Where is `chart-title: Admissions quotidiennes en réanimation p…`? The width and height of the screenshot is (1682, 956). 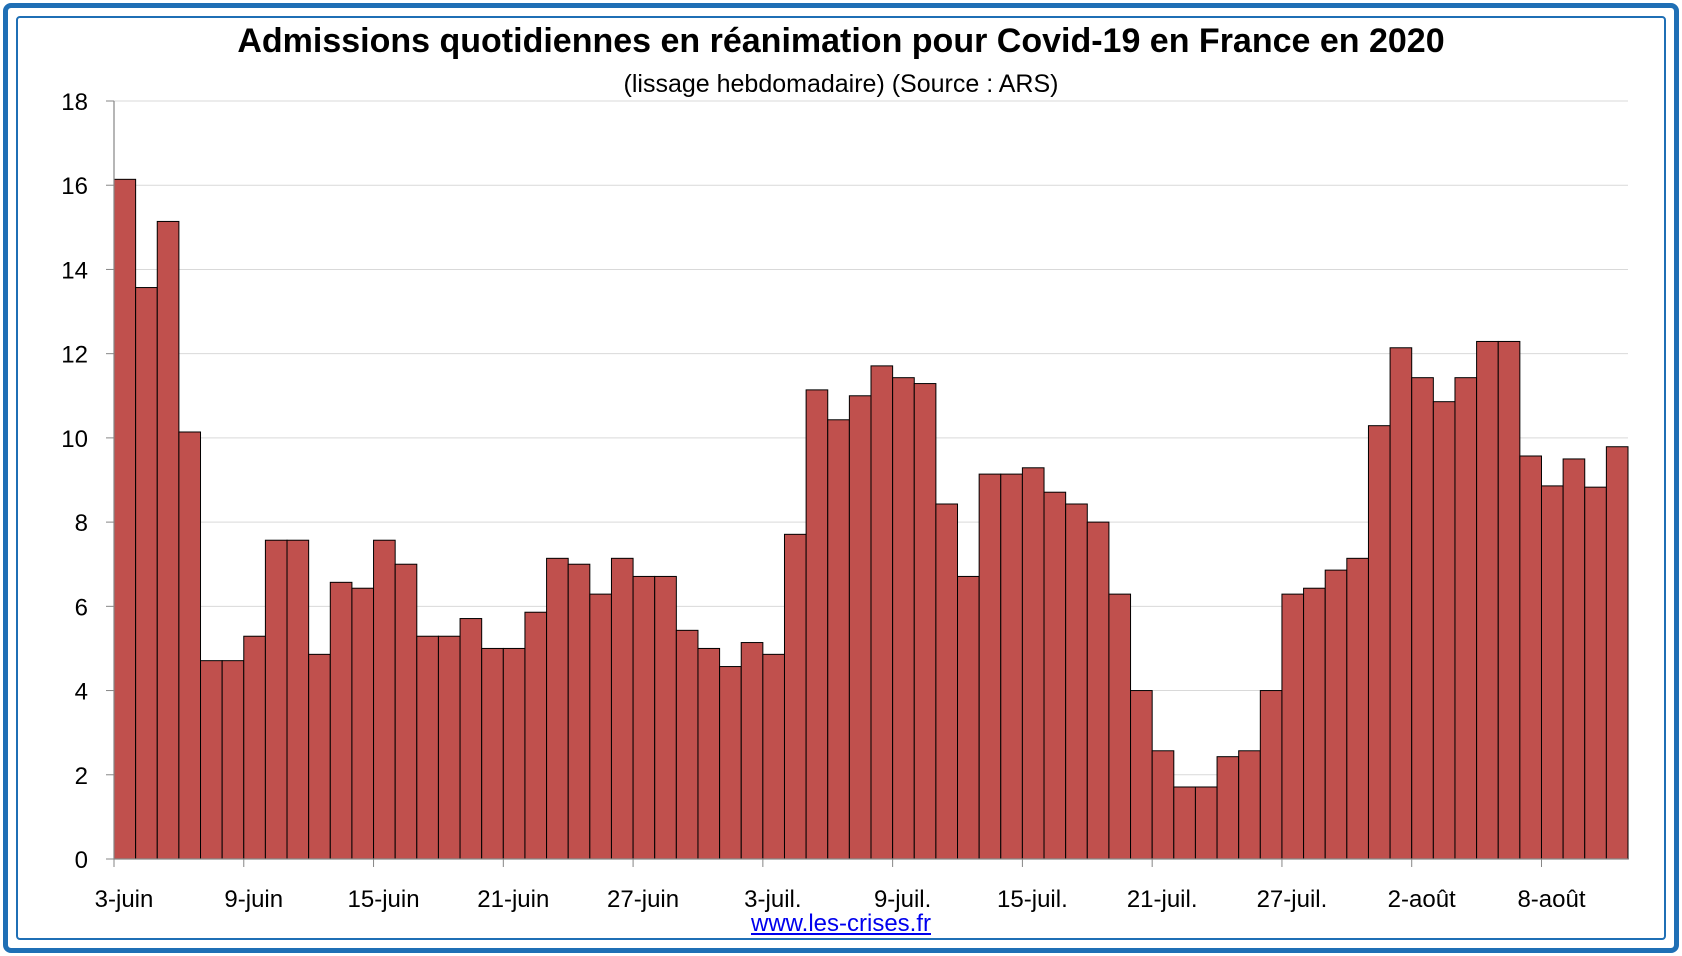 chart-title: Admissions quotidiennes en réanimation p… is located at coordinates (841, 41).